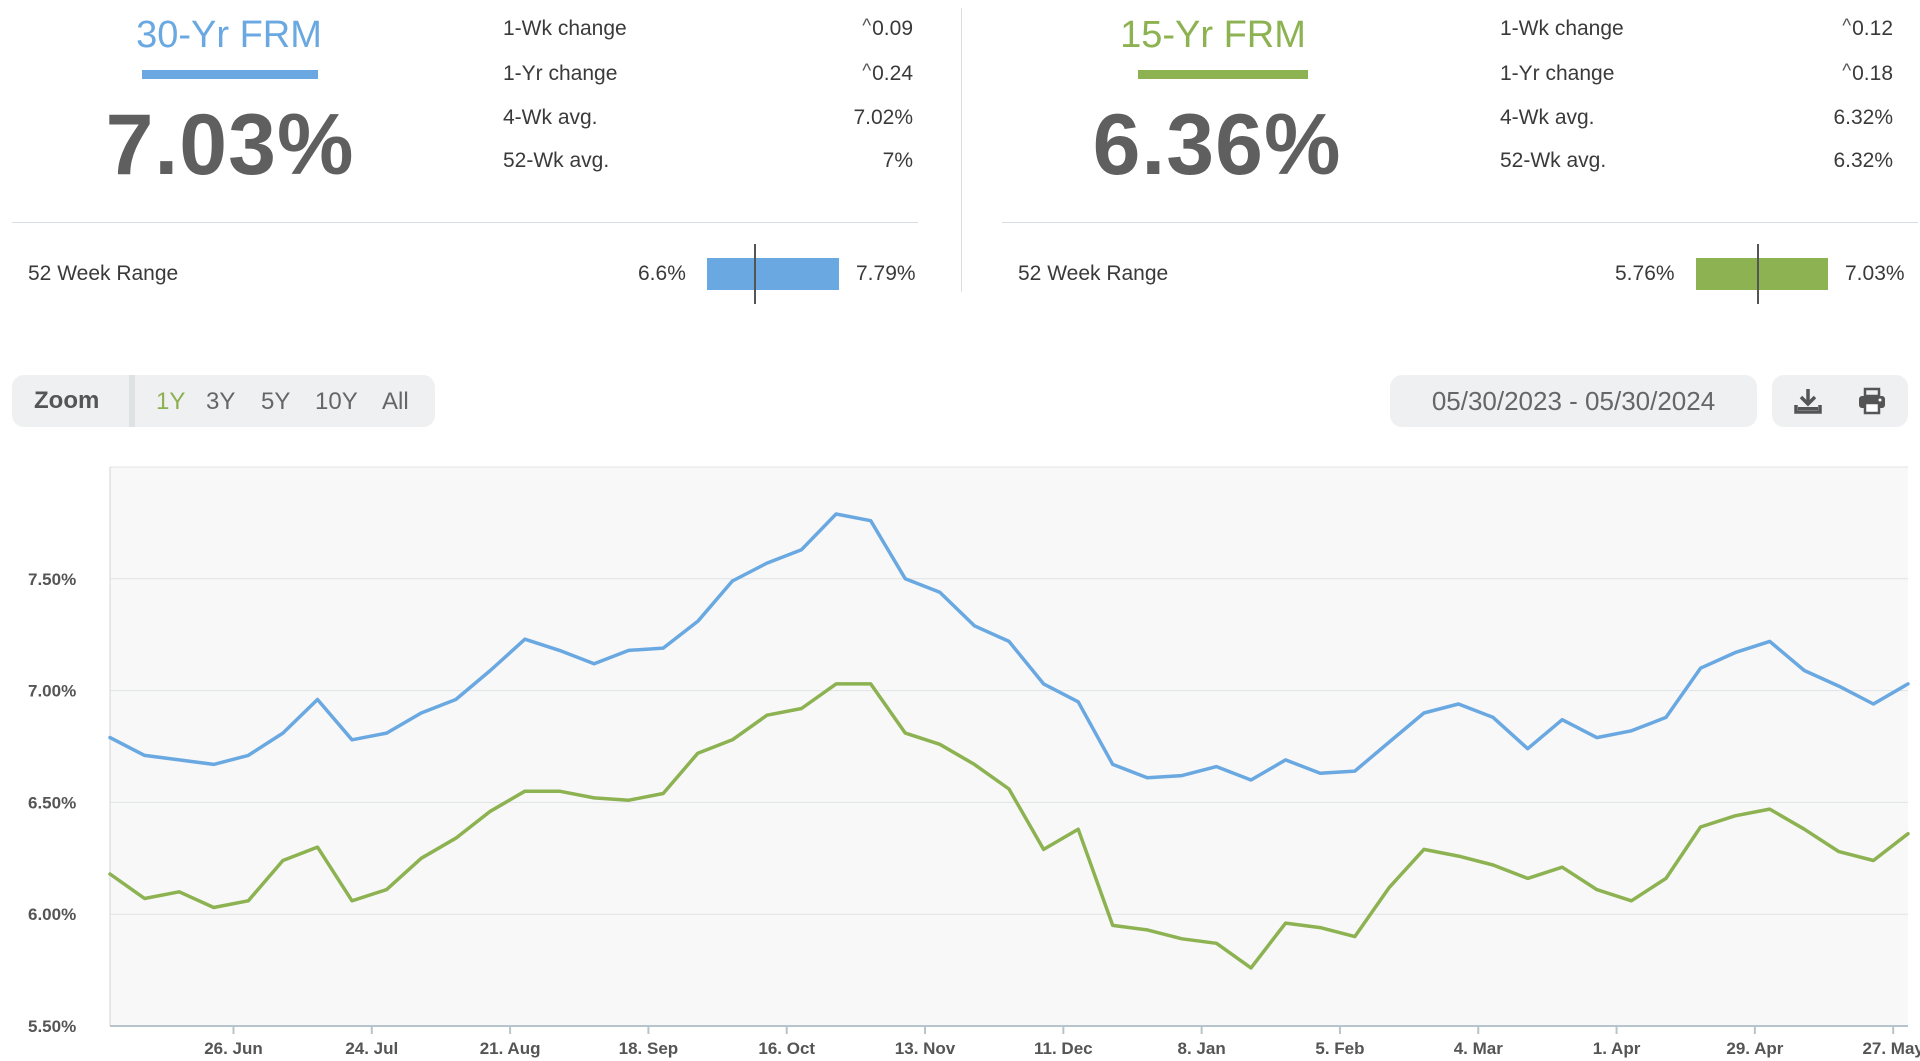 Image resolution: width=1920 pixels, height=1061 pixels. I want to click on y-tick-label: 7.00%, so click(52, 691).